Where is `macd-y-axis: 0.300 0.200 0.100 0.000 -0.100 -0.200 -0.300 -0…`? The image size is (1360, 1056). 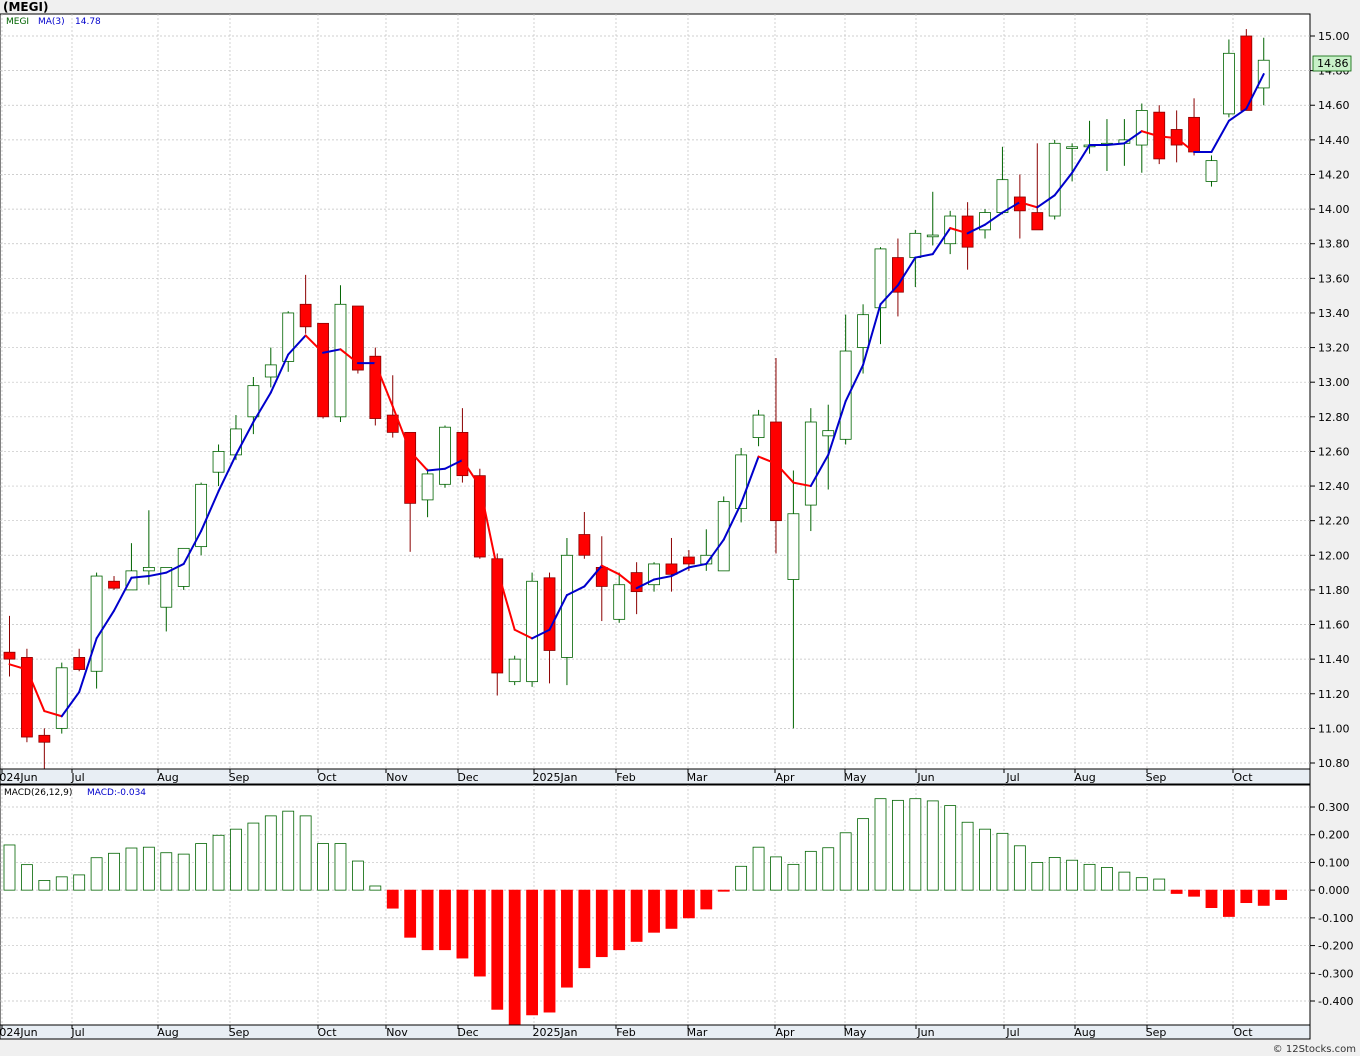
macd-y-axis: 0.300 0.200 0.100 0.000 -0.100 -0.200 -0.300 -0… is located at coordinates (1331, 904).